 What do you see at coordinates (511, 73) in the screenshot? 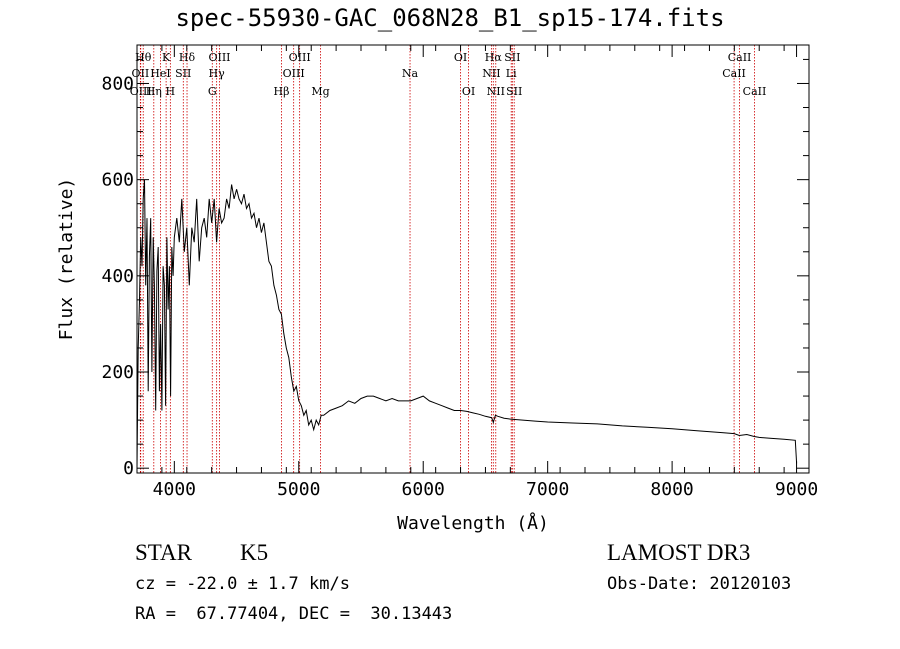
I see `line-label-22: Li` at bounding box center [511, 73].